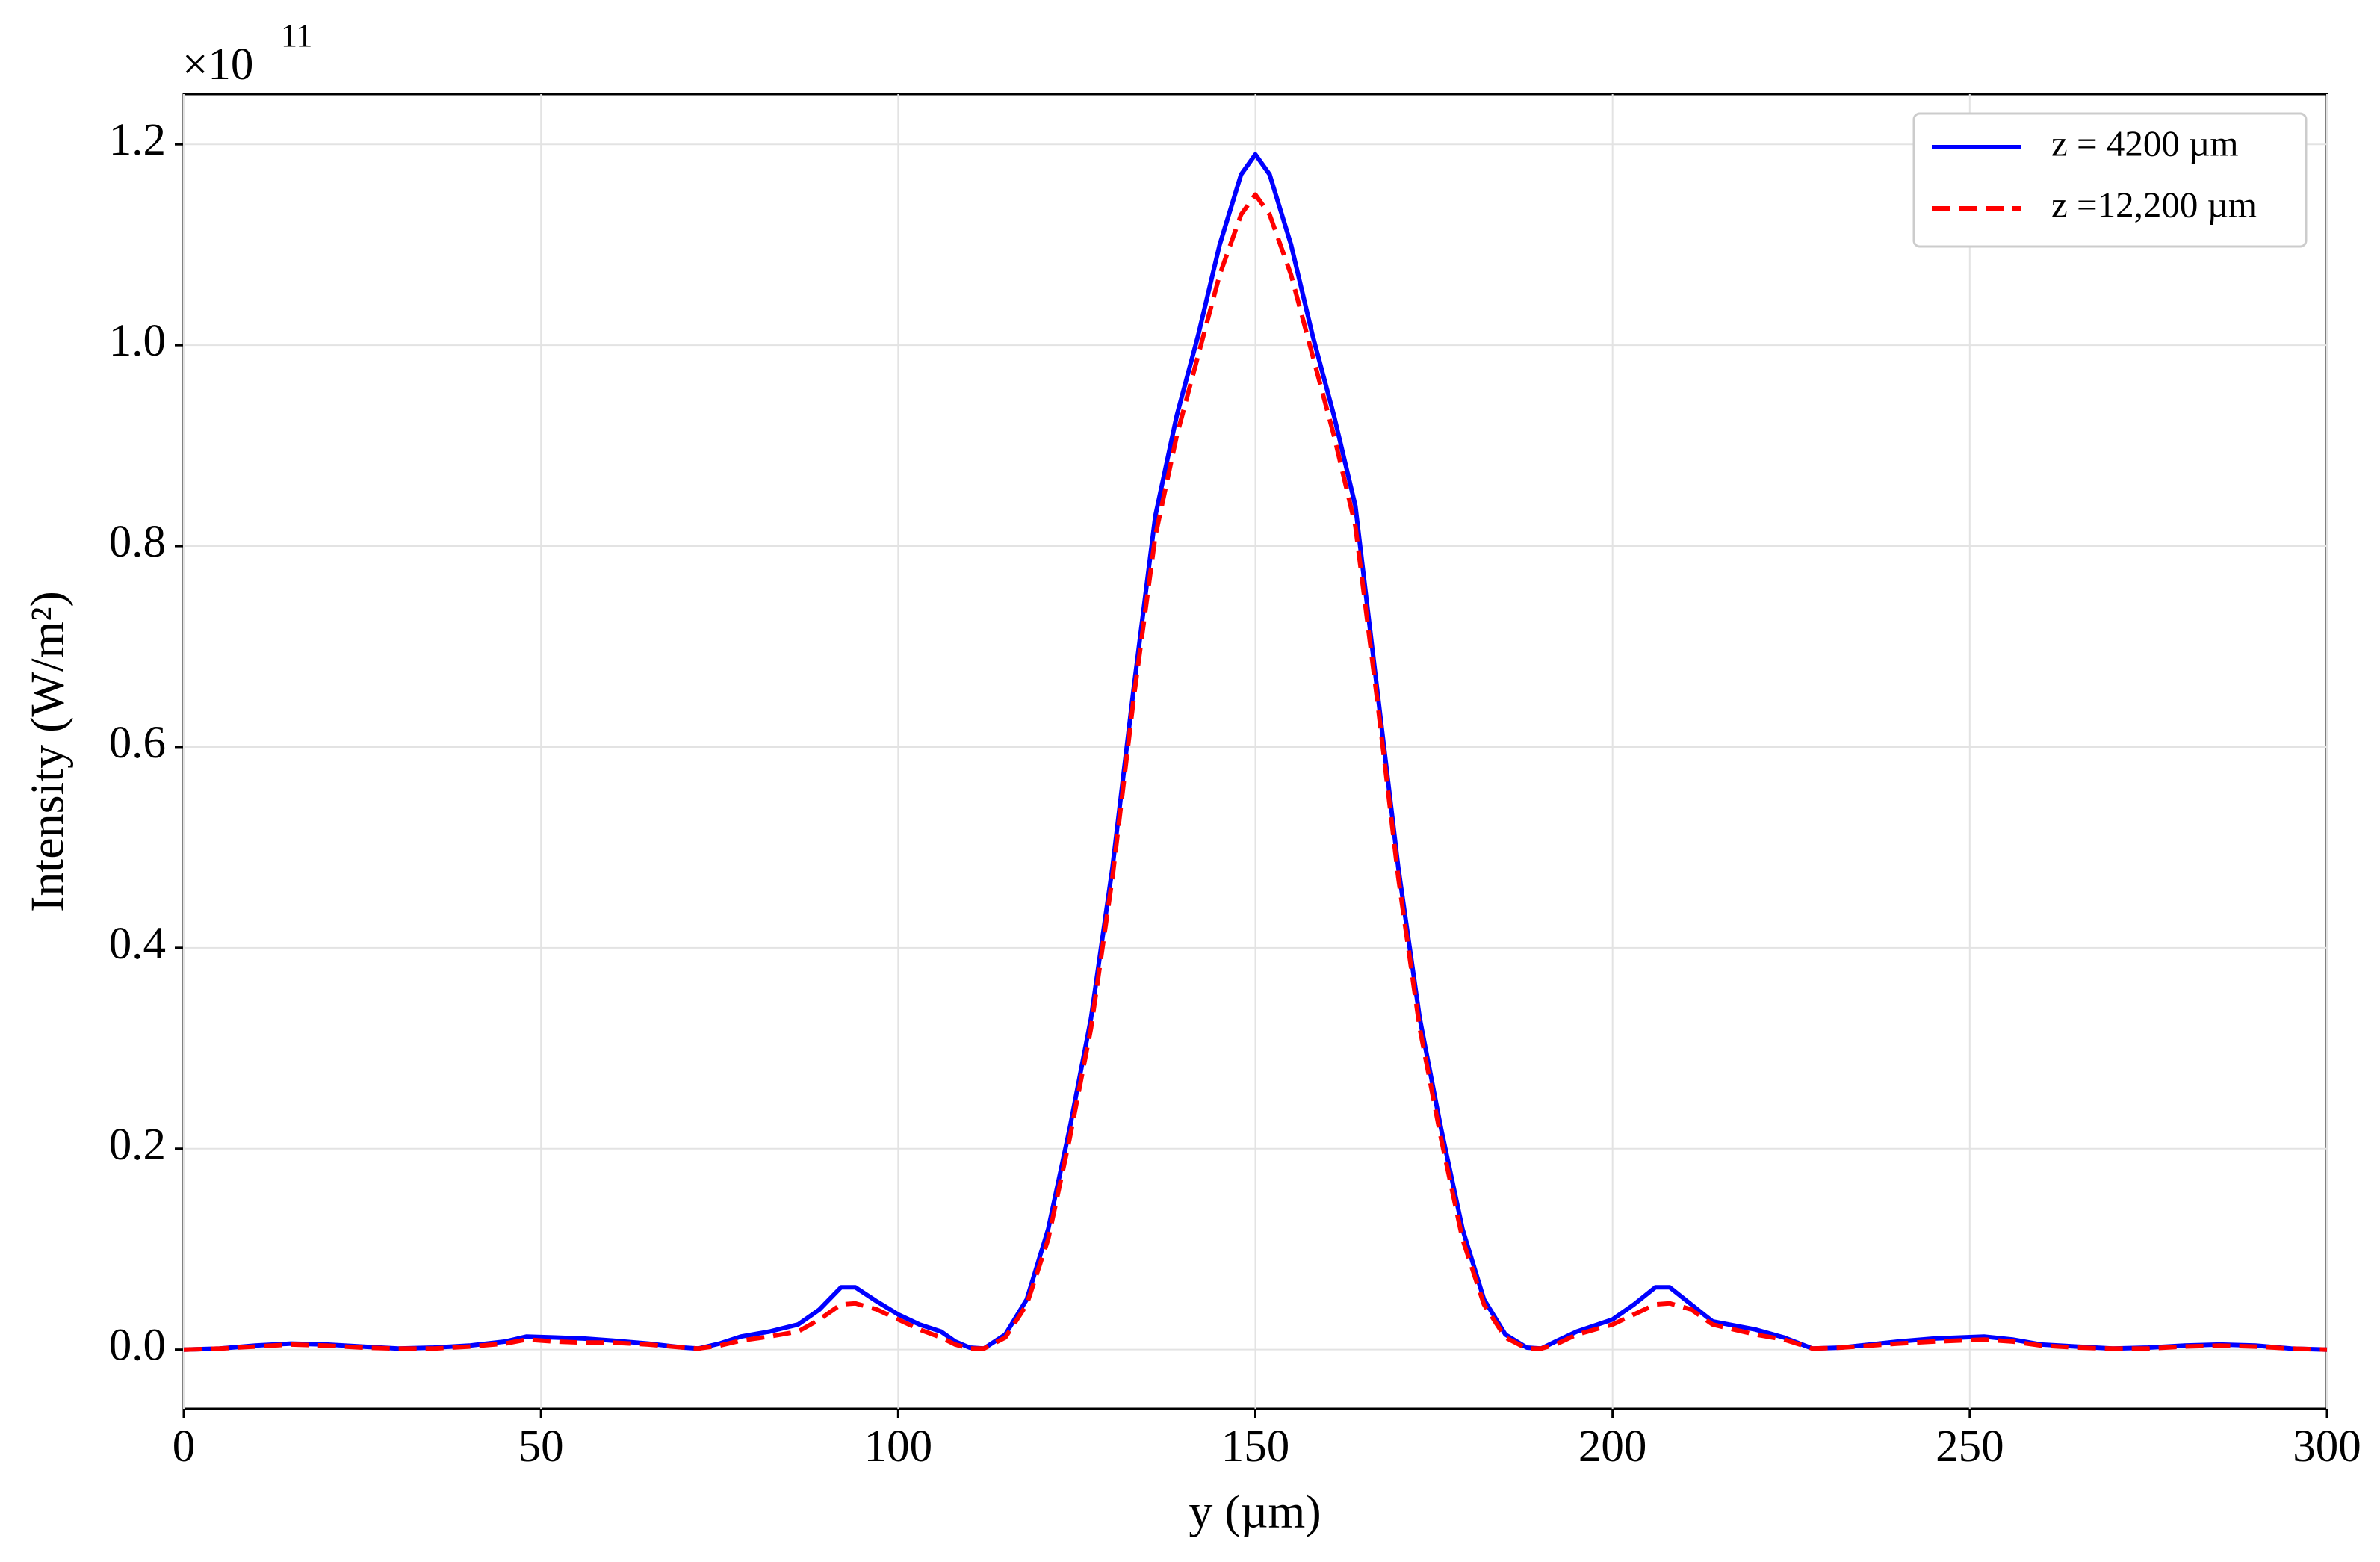 This screenshot has width=2380, height=1562. I want to click on x-tick-label: 100, so click(898, 1447).